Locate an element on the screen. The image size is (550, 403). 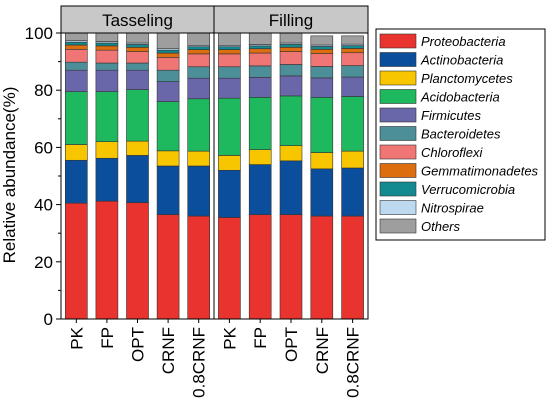
x-tick-label-tasseling-2: FP is located at coordinates (107, 338).